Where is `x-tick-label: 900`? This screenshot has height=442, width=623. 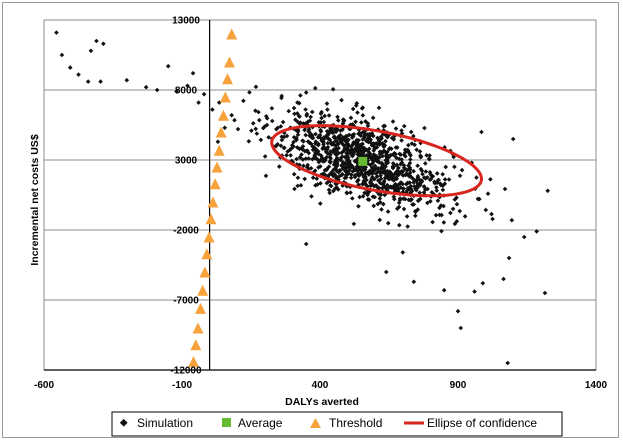
x-tick-label: 900 is located at coordinates (458, 385).